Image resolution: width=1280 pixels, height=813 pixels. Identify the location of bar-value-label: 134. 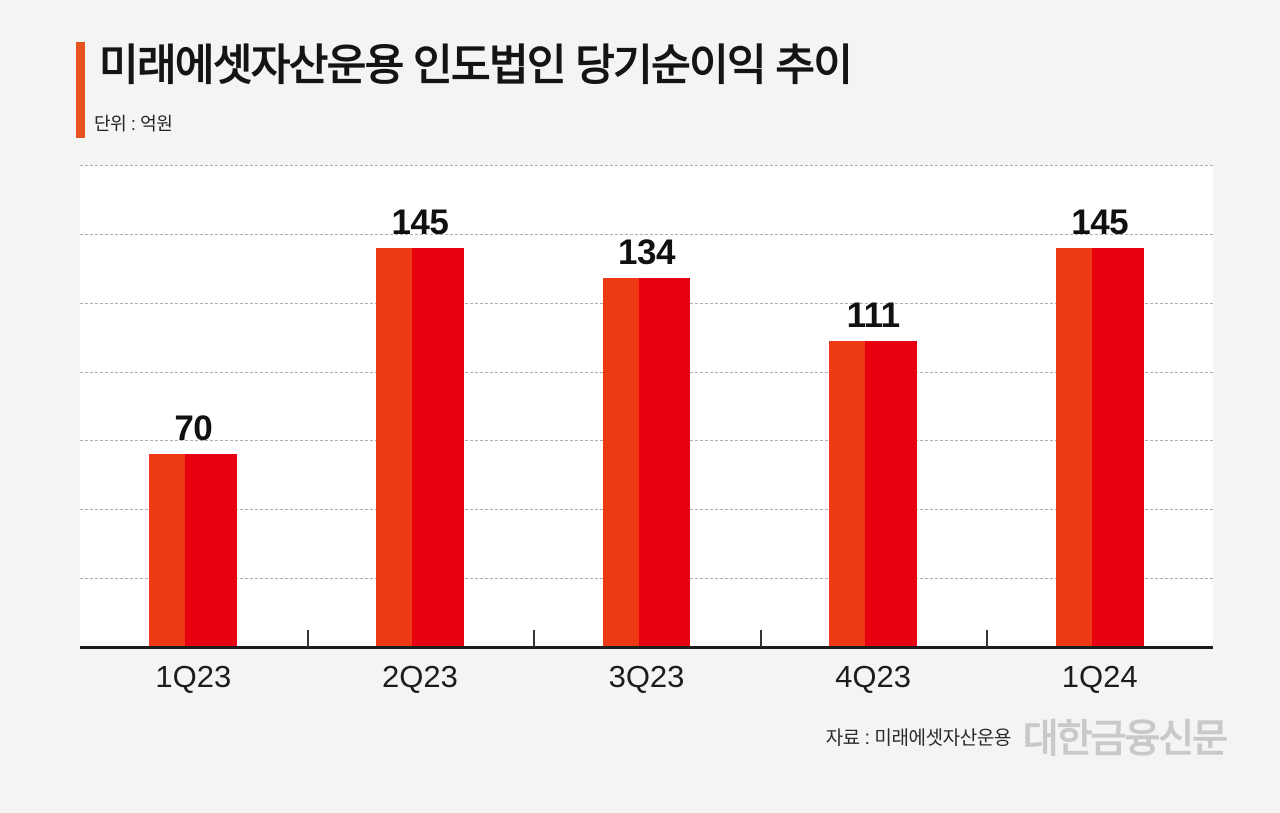
(646, 252).